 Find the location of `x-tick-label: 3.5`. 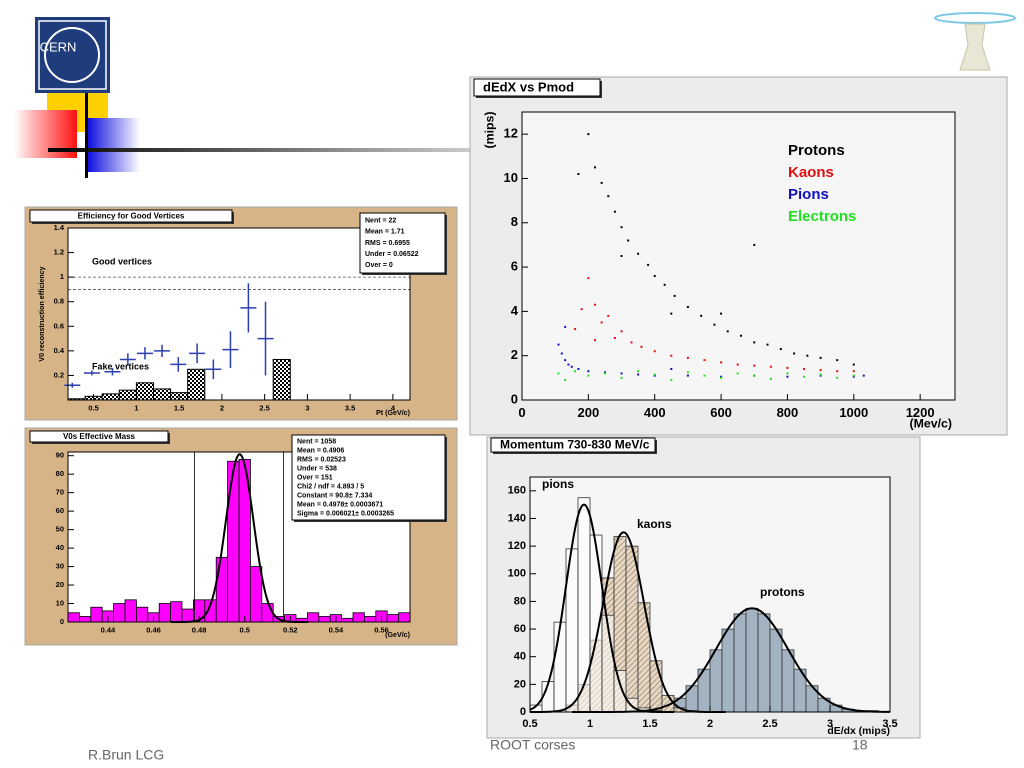

x-tick-label: 3.5 is located at coordinates (889, 724).